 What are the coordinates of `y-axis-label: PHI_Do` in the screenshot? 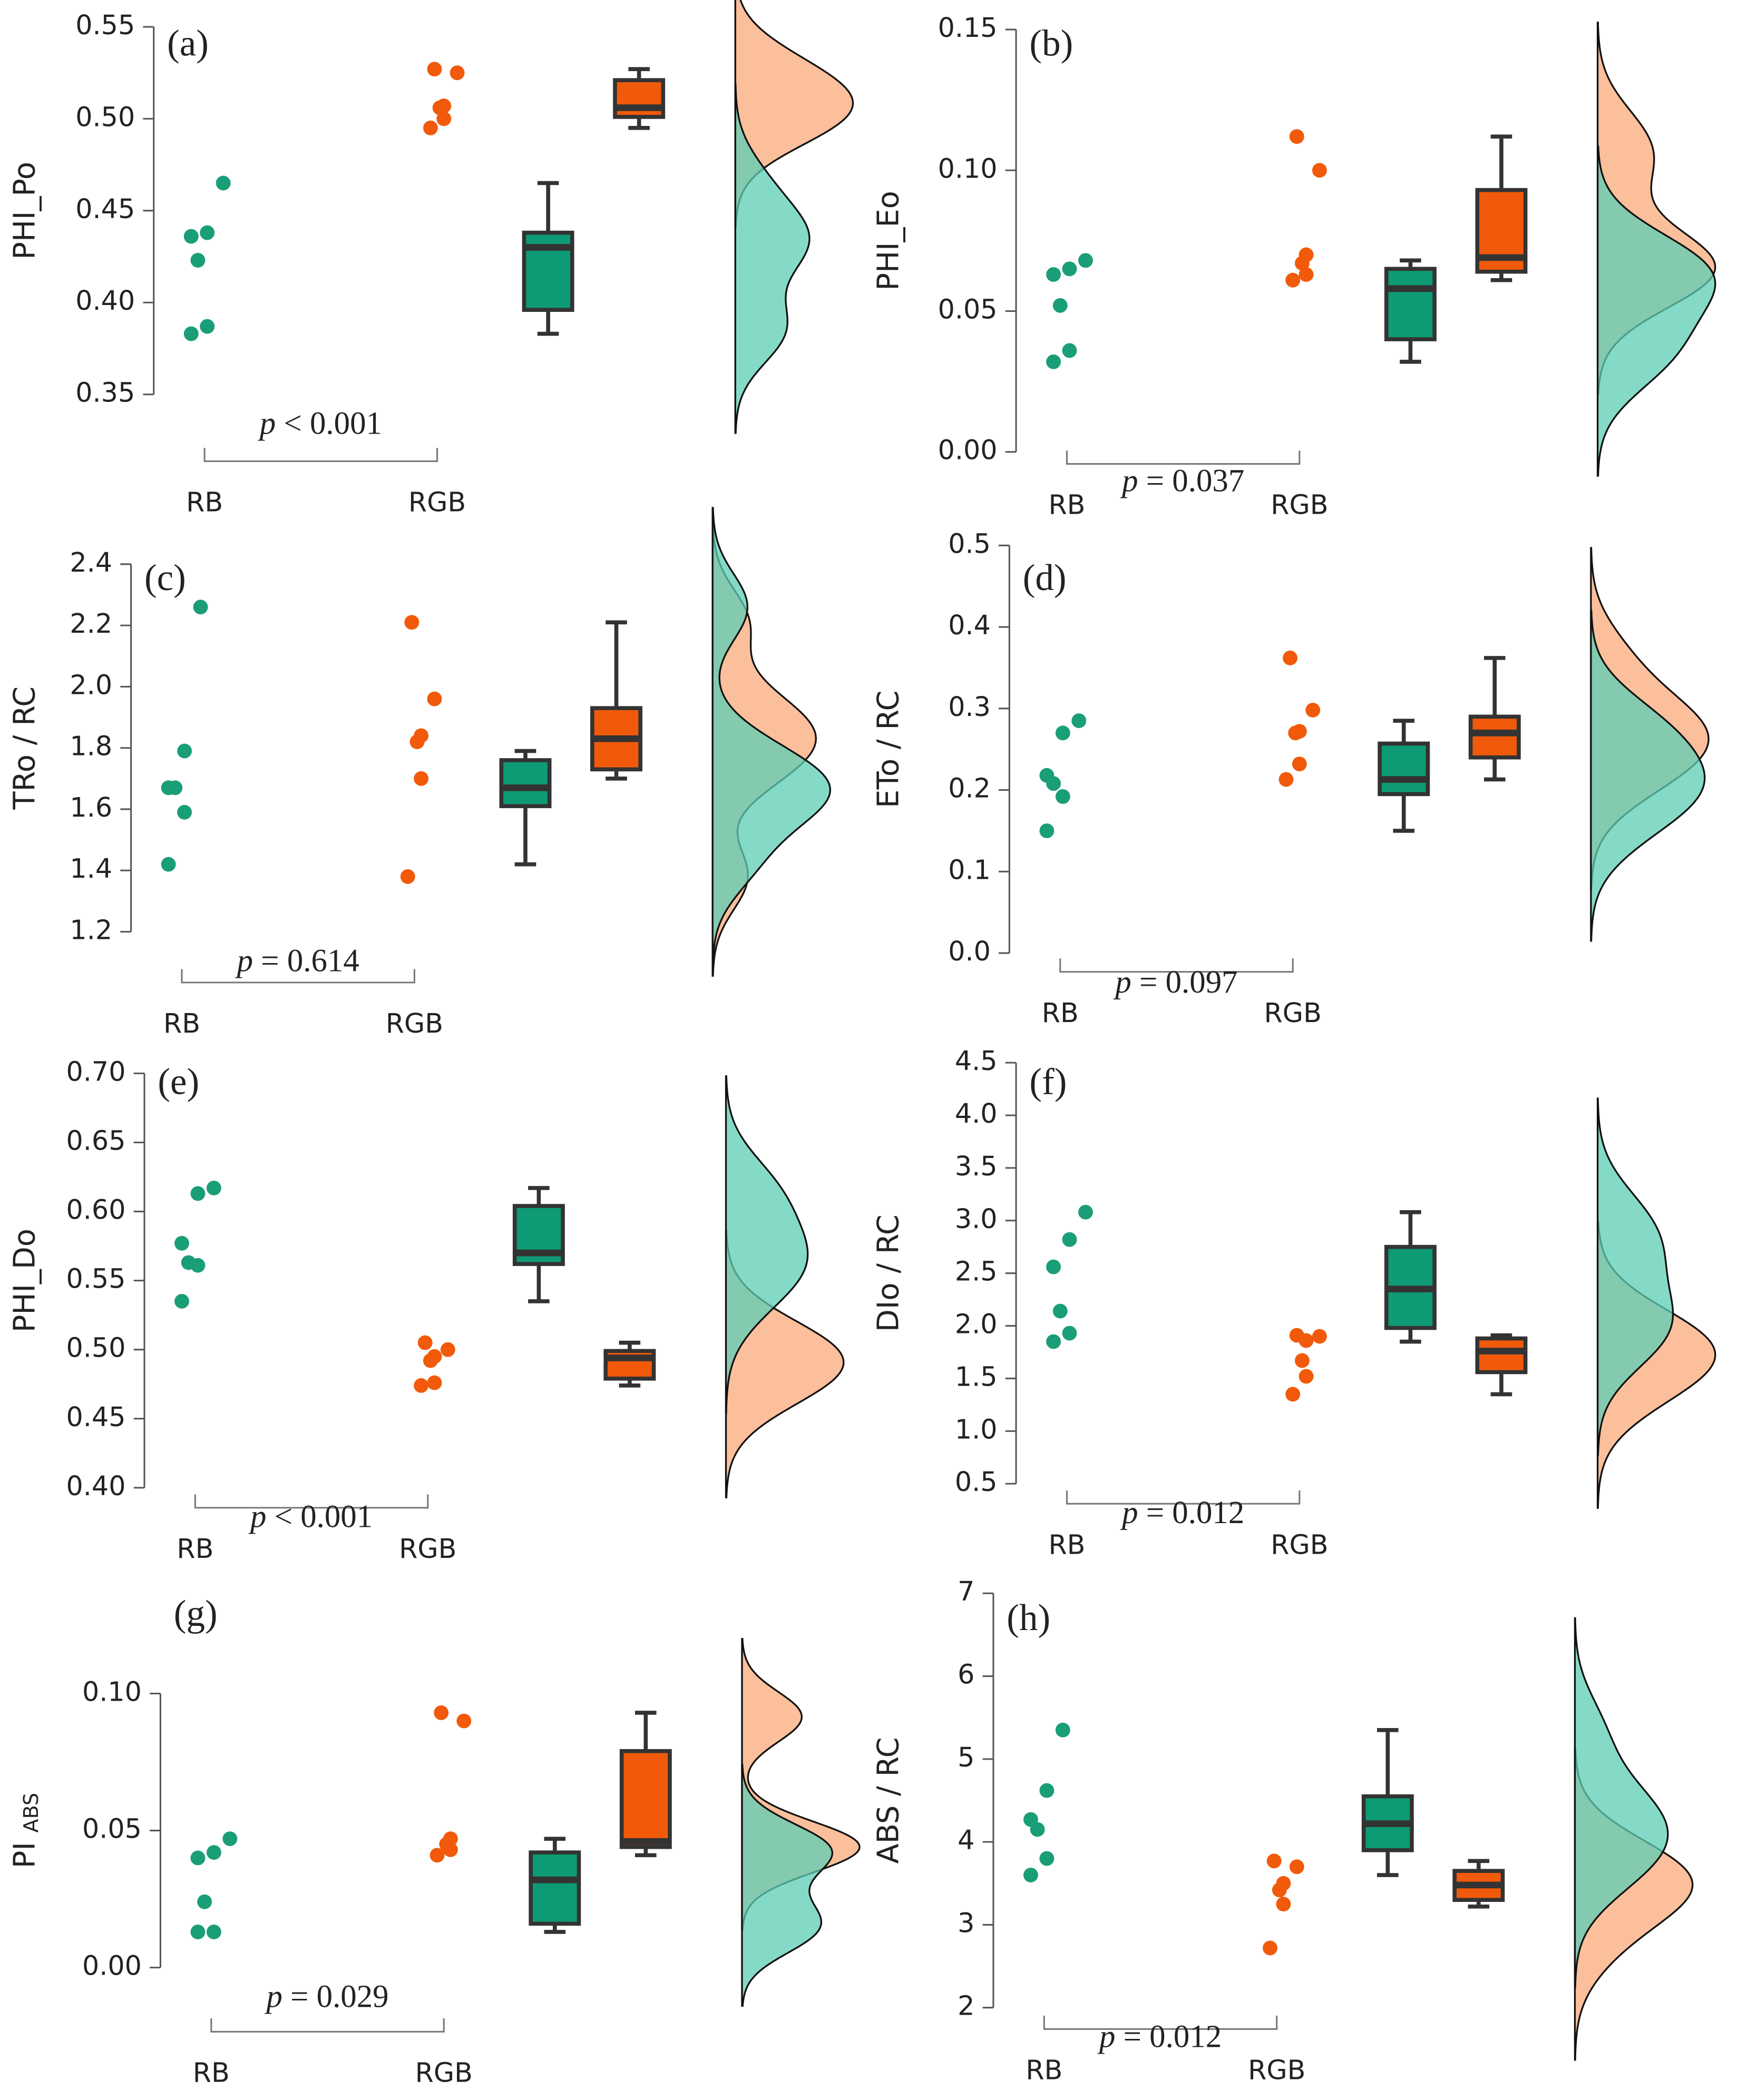 It's located at (25, 1280).